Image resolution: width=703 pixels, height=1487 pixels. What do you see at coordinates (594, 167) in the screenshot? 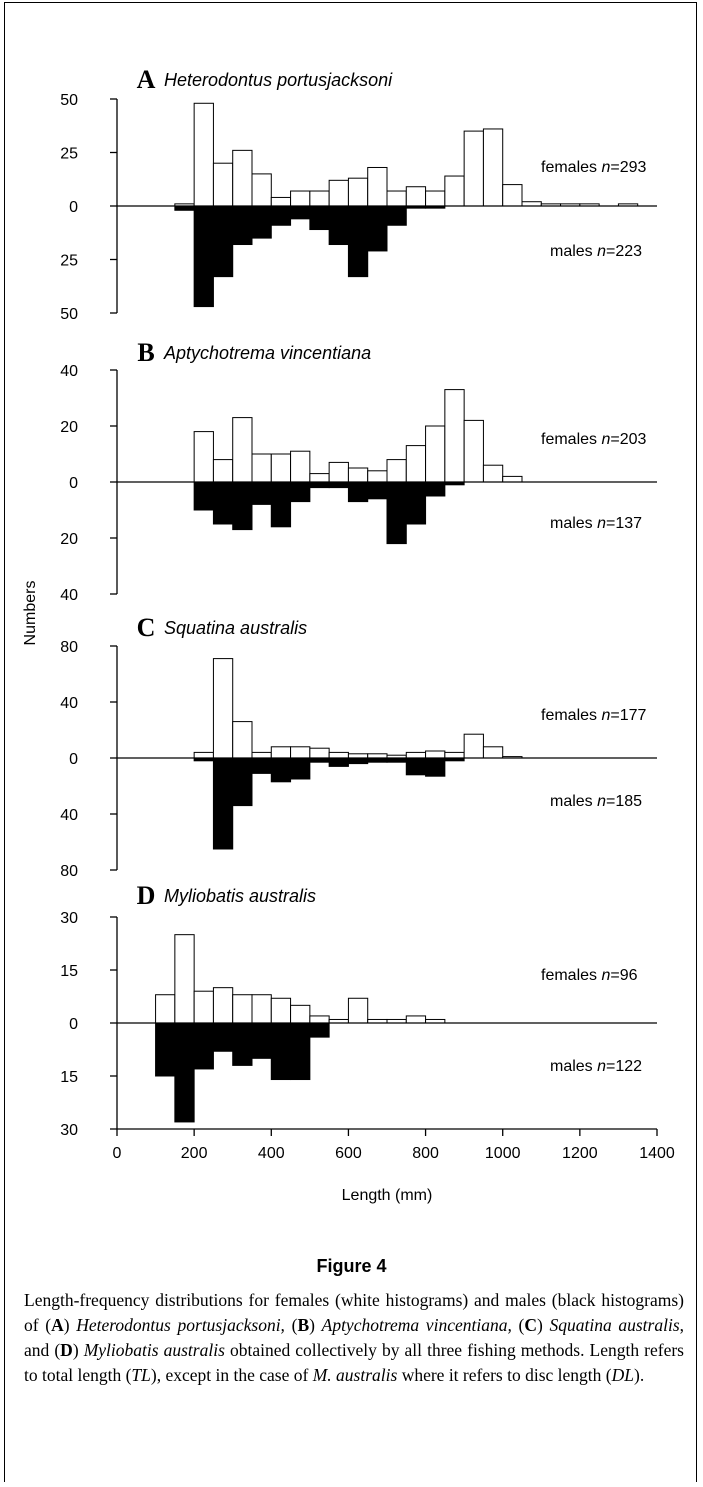
I see `panel-a-females-label: females n=293` at bounding box center [594, 167].